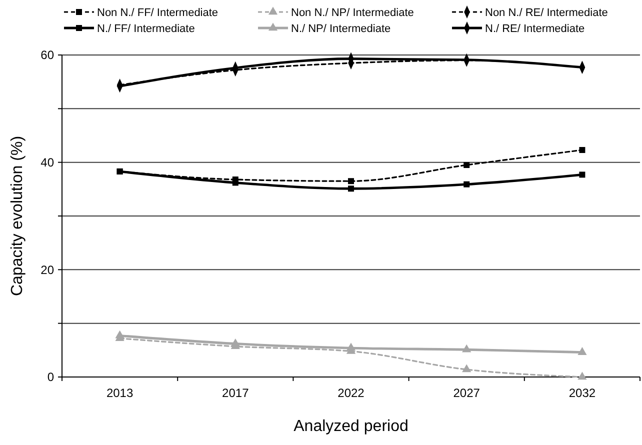 The height and width of the screenshot is (445, 642). I want to click on x-tick-label: 2017, so click(236, 393).